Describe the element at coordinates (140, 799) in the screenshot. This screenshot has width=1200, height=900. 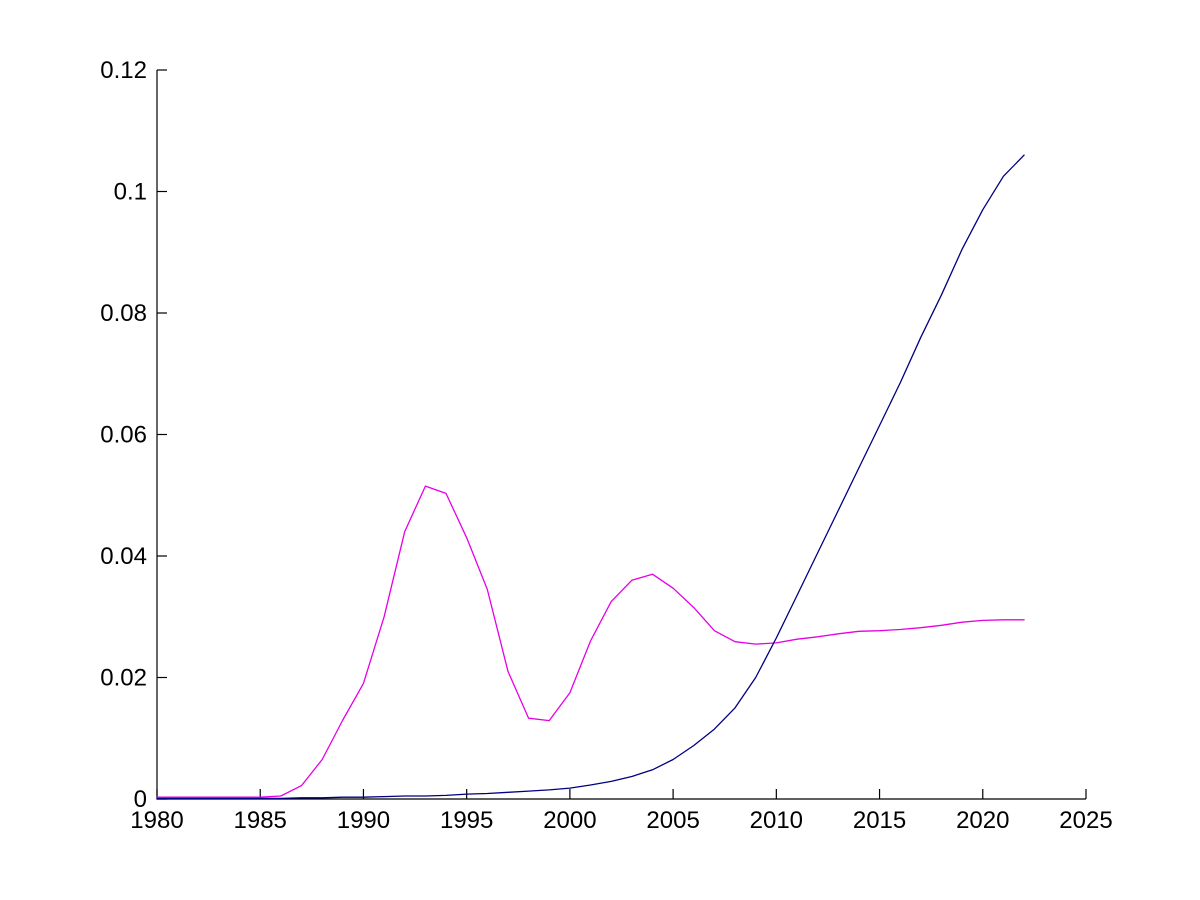
I see `y-axis-tick-label: 0` at that location.